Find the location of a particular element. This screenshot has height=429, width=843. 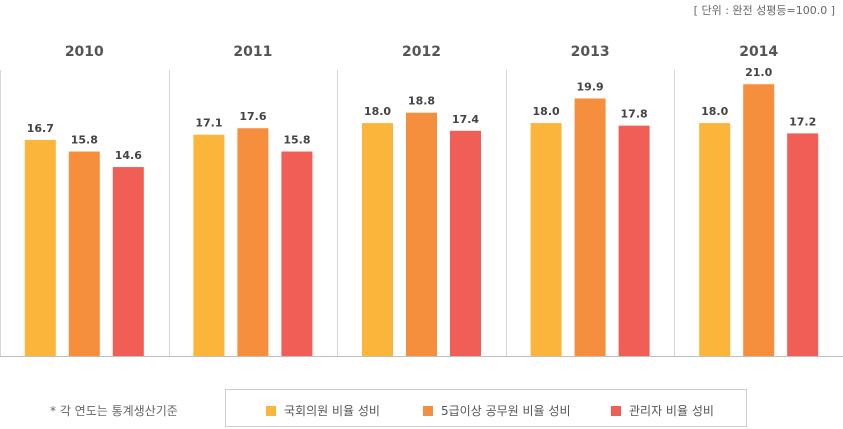

category-label: 2011 is located at coordinates (252, 52).